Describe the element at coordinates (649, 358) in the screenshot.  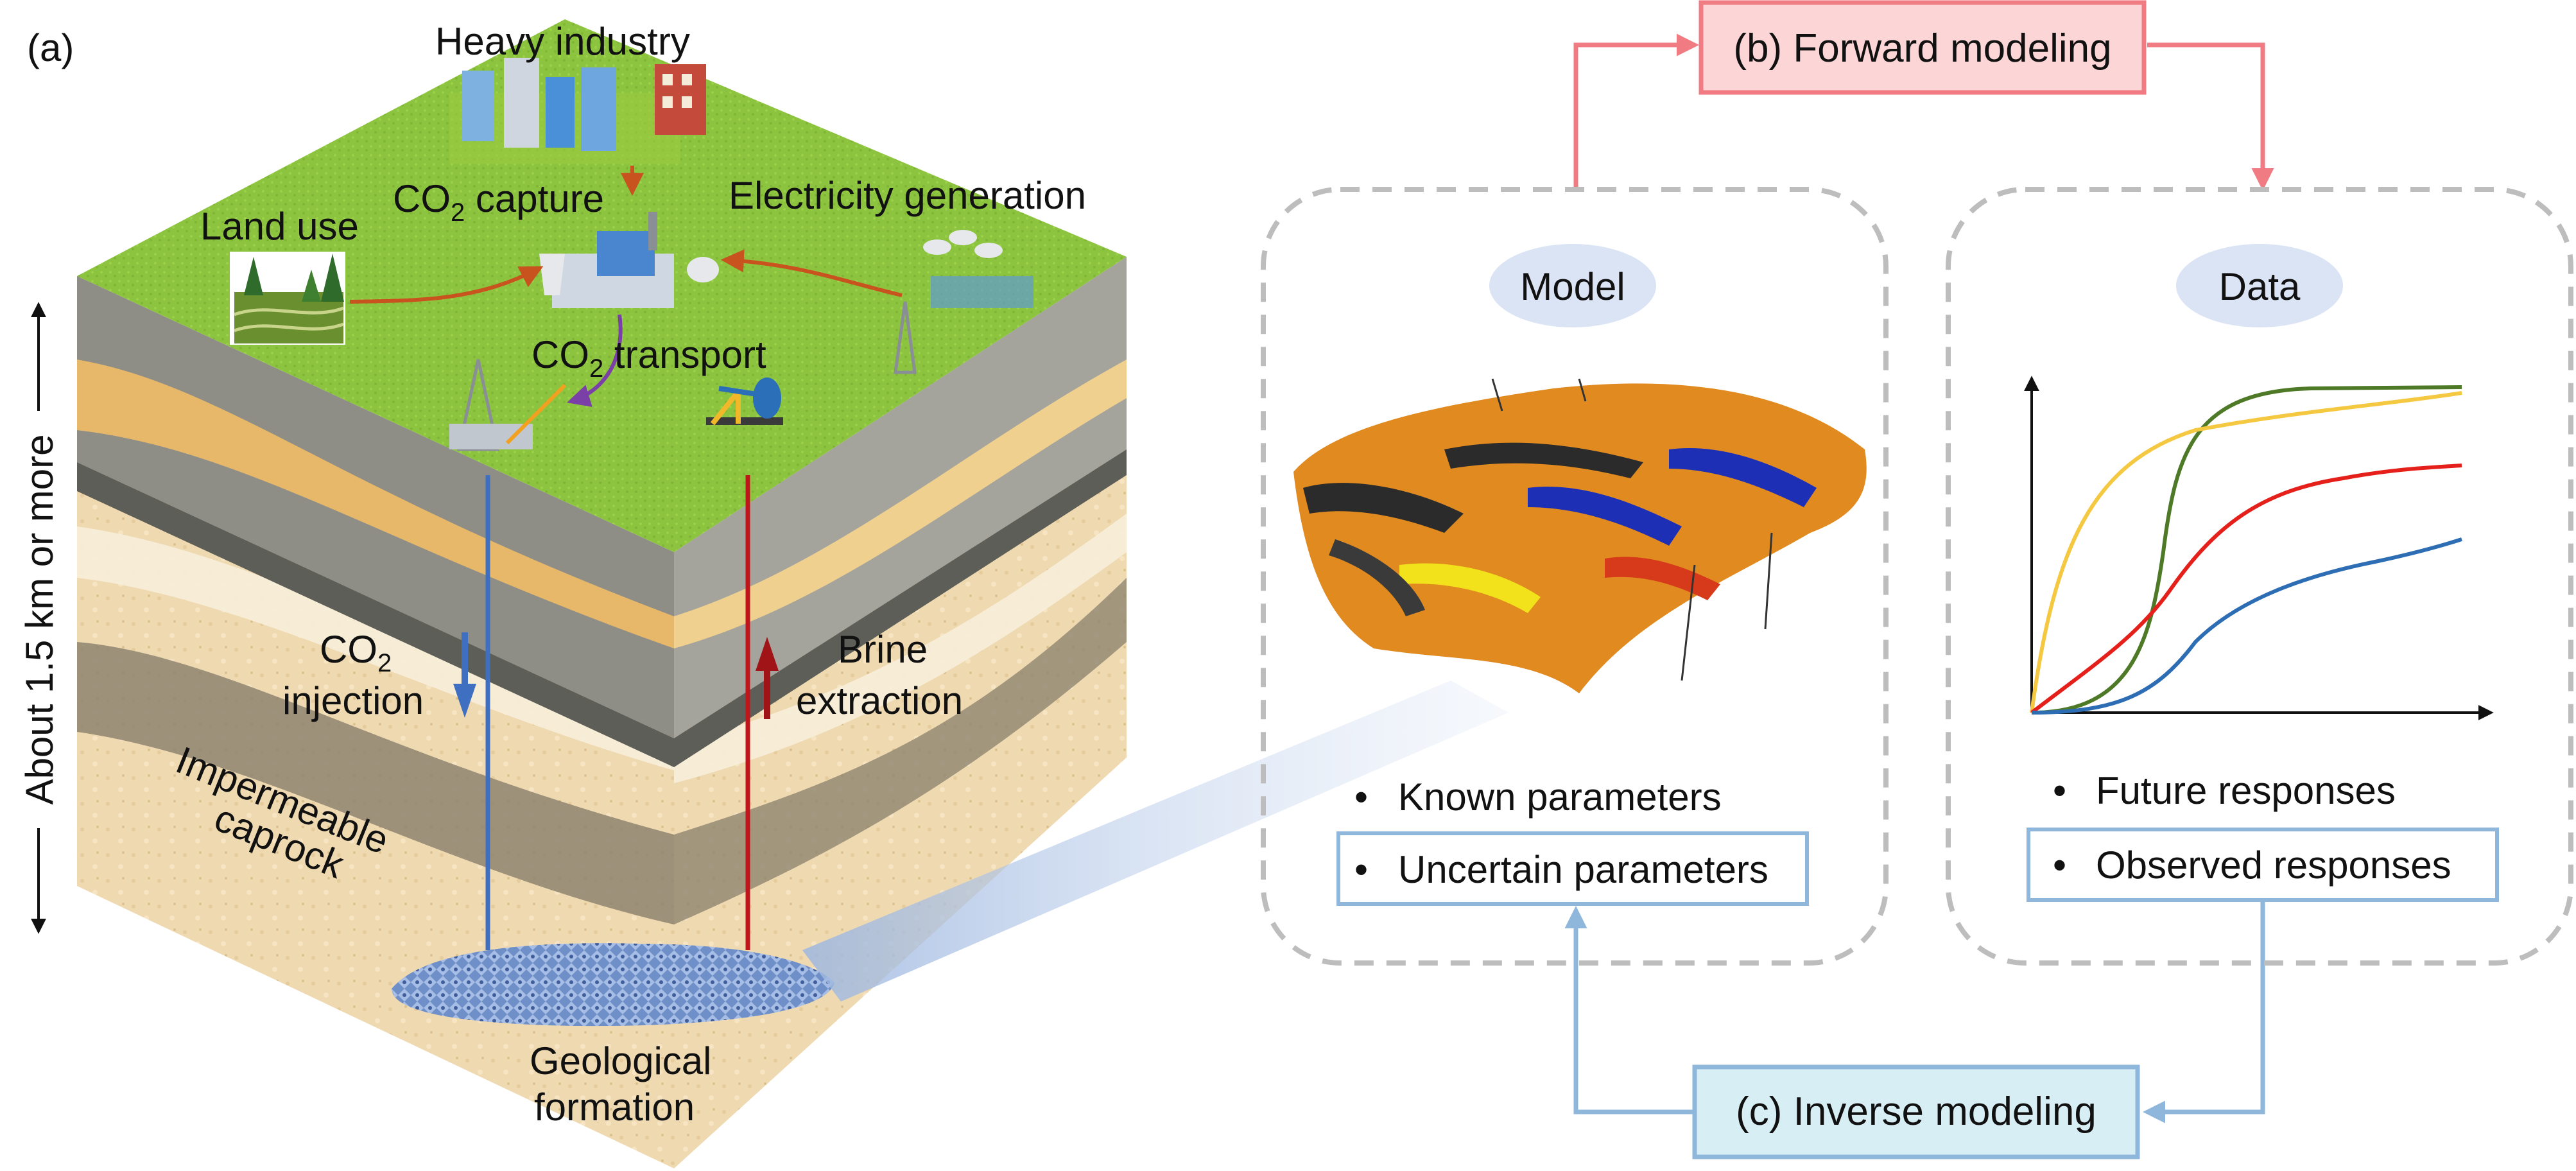
I see `co2-transport-label: CO2 transport` at that location.